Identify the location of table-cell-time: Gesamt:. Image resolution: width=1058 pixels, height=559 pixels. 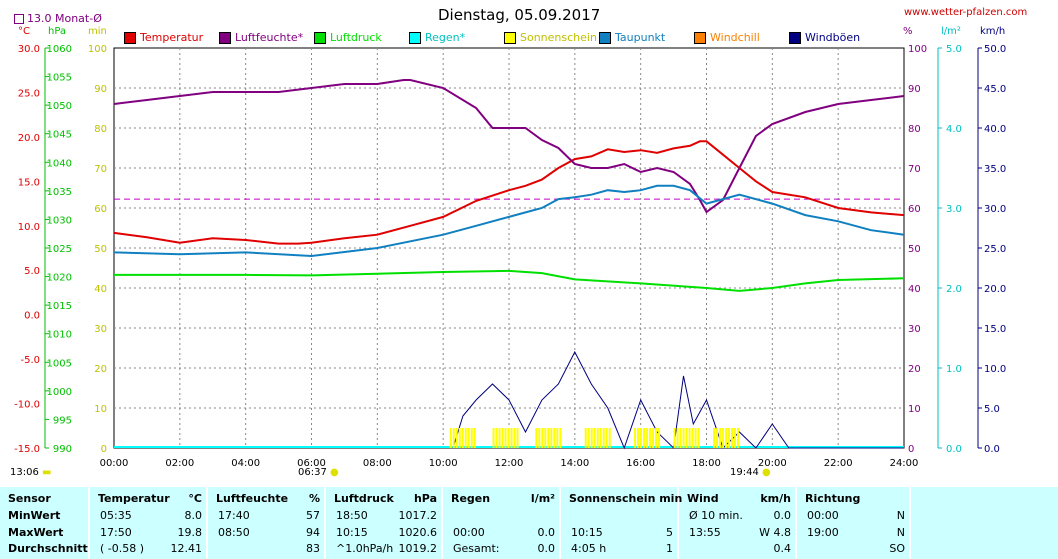
(476, 548).